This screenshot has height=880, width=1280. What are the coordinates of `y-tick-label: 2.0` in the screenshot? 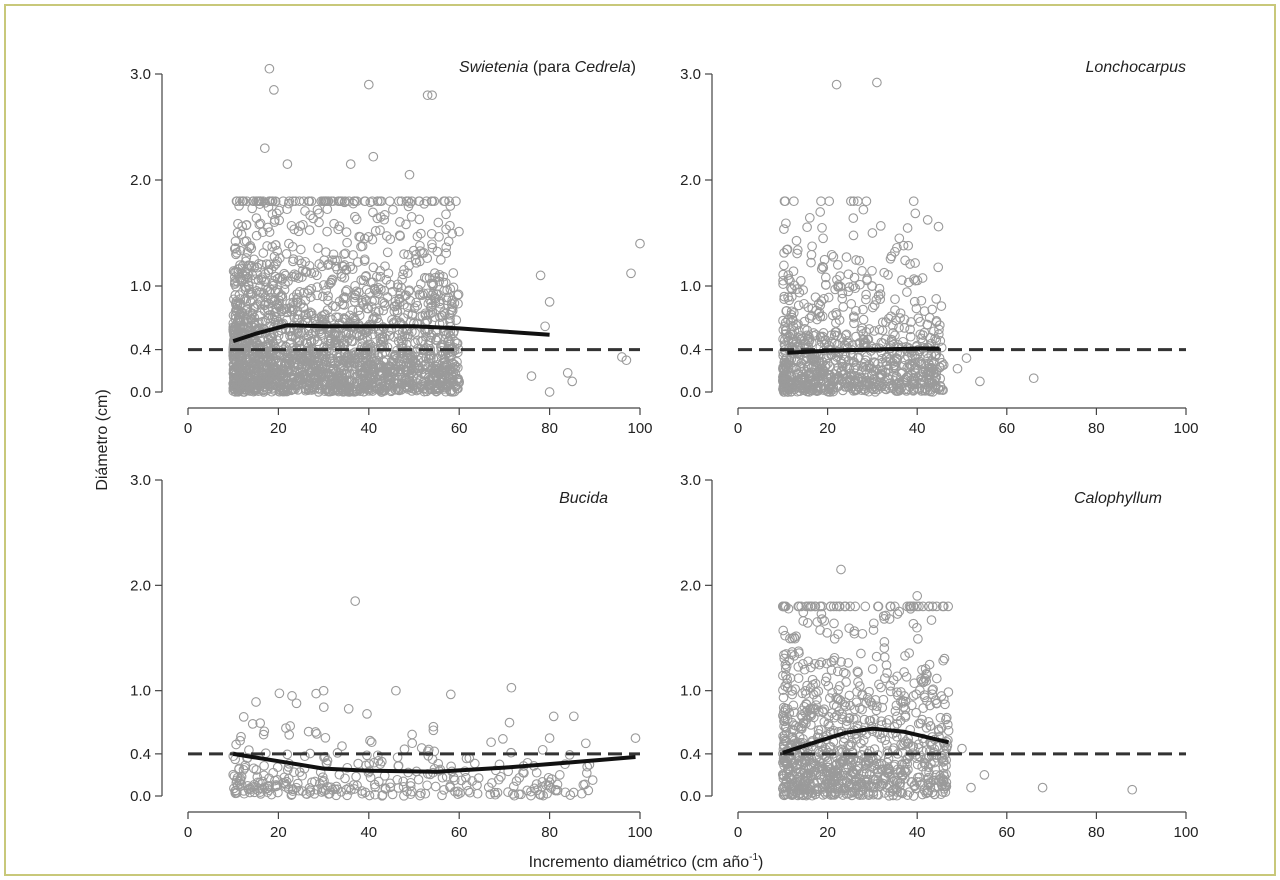 It's located at (140, 585).